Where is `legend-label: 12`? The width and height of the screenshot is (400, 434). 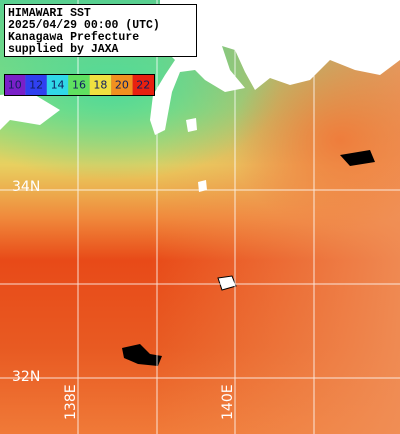
legend-label: 12 is located at coordinates (36, 85).